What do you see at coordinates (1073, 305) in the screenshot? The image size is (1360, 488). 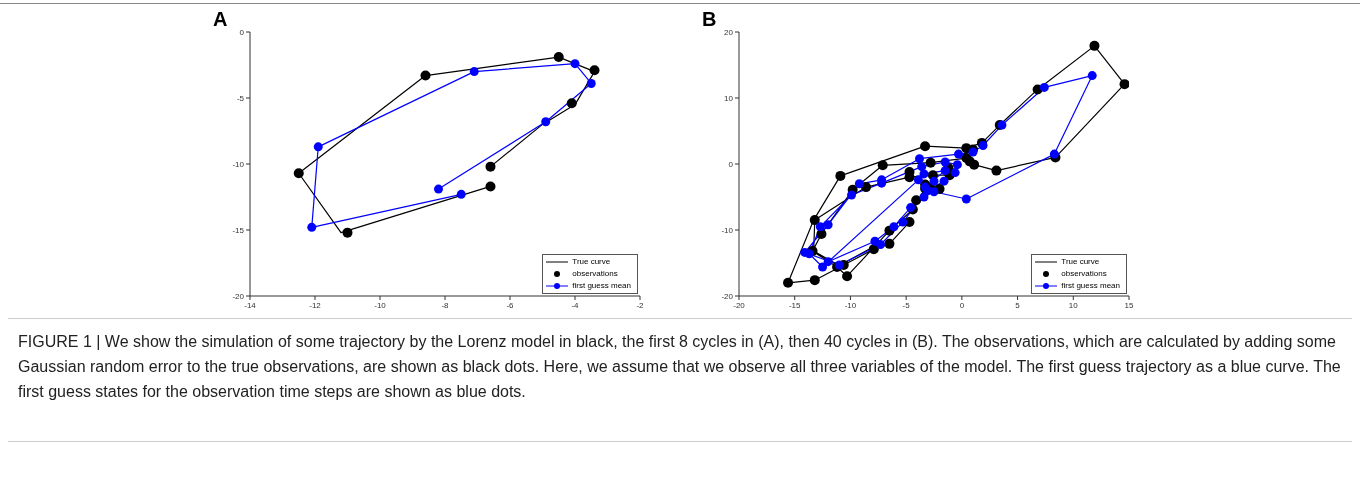 I see `x-tick-label: 10` at bounding box center [1073, 305].